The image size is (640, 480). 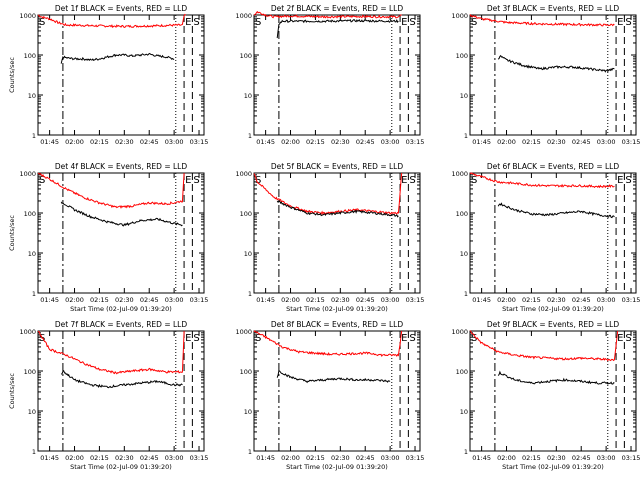 What do you see at coordinates (121, 309) in the screenshot?
I see `x-axis-label: Start Time (02-Jul-09 01:39:20)` at bounding box center [121, 309].